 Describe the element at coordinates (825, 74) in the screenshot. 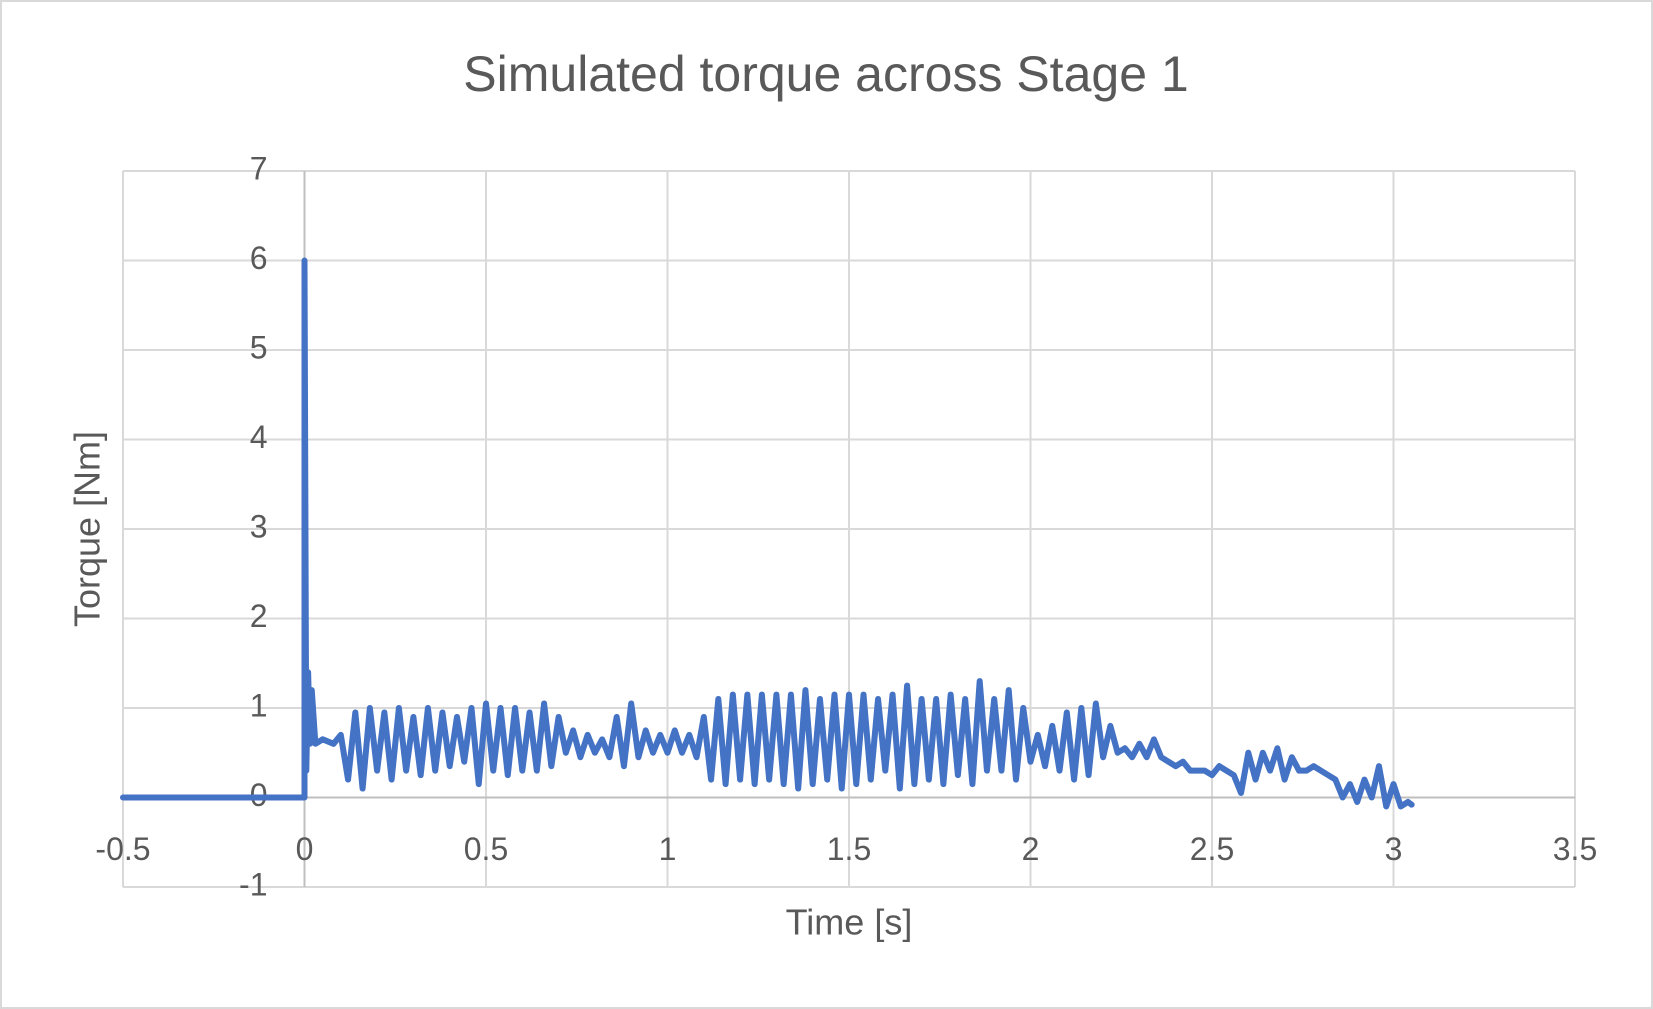

I see `chart-title: Simulated torque across Stage 1` at that location.